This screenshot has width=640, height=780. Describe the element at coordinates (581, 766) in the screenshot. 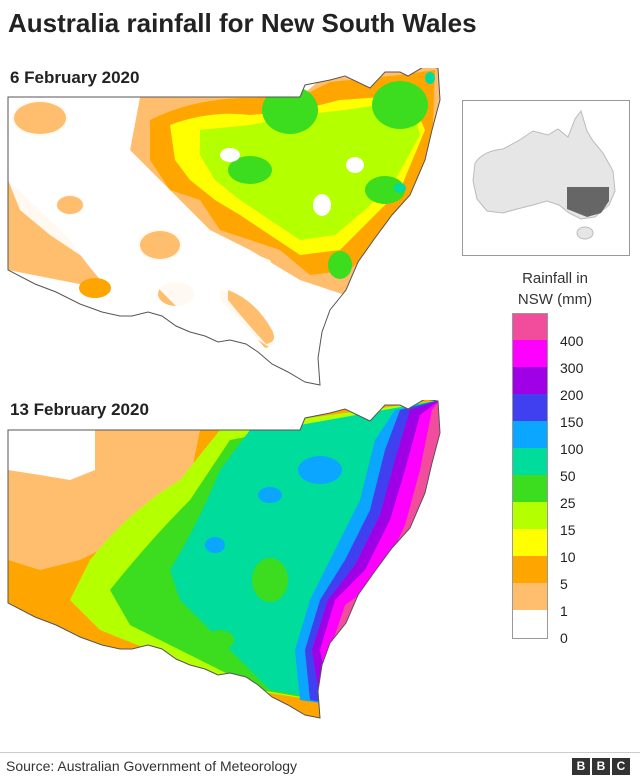

I see `bbc-logo-letter-1: B` at that location.